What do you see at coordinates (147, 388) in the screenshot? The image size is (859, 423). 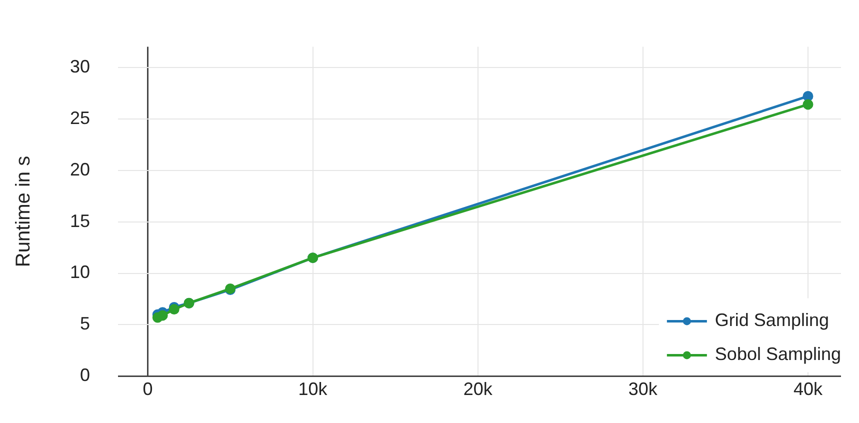 I see `x-tick-label: 0` at bounding box center [147, 388].